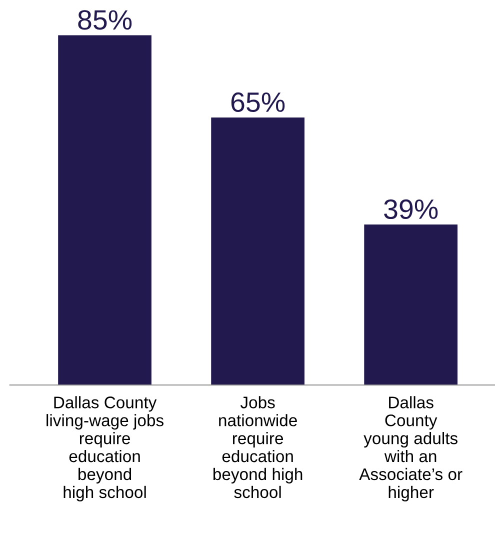 This screenshot has height=550, width=495. I want to click on x-tick-label: Dallas County young adults with an Associate’s or higher, so click(410, 449).